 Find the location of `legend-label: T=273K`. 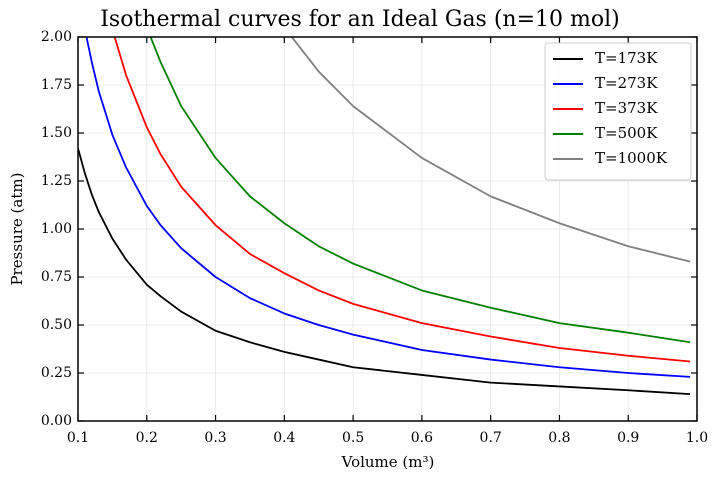

legend-label: T=273K is located at coordinates (626, 83).